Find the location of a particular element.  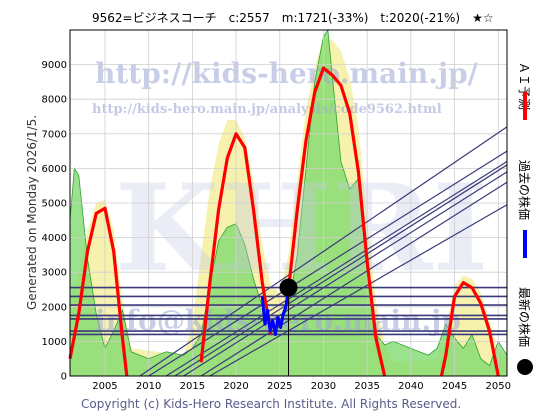

x-tick-label: 2050 is located at coordinates (498, 386).